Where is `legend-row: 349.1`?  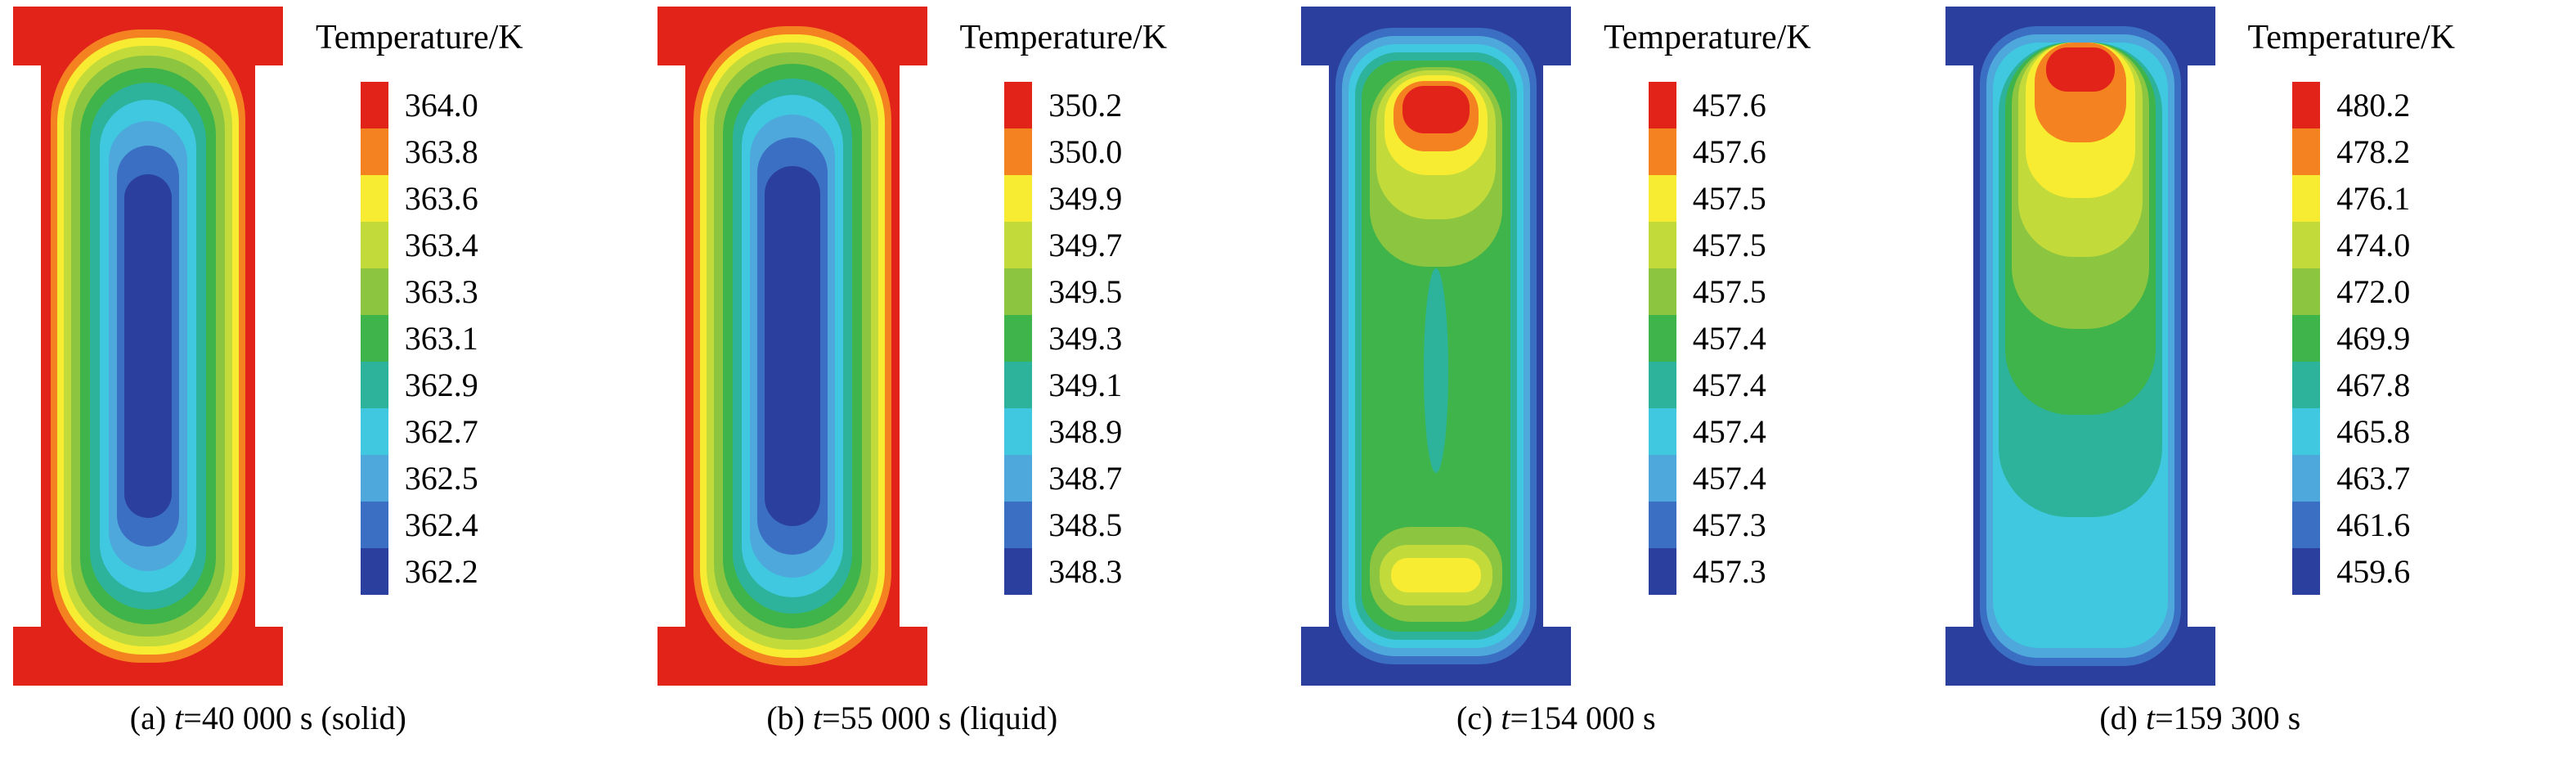
legend-row: 349.1 is located at coordinates (1063, 385).